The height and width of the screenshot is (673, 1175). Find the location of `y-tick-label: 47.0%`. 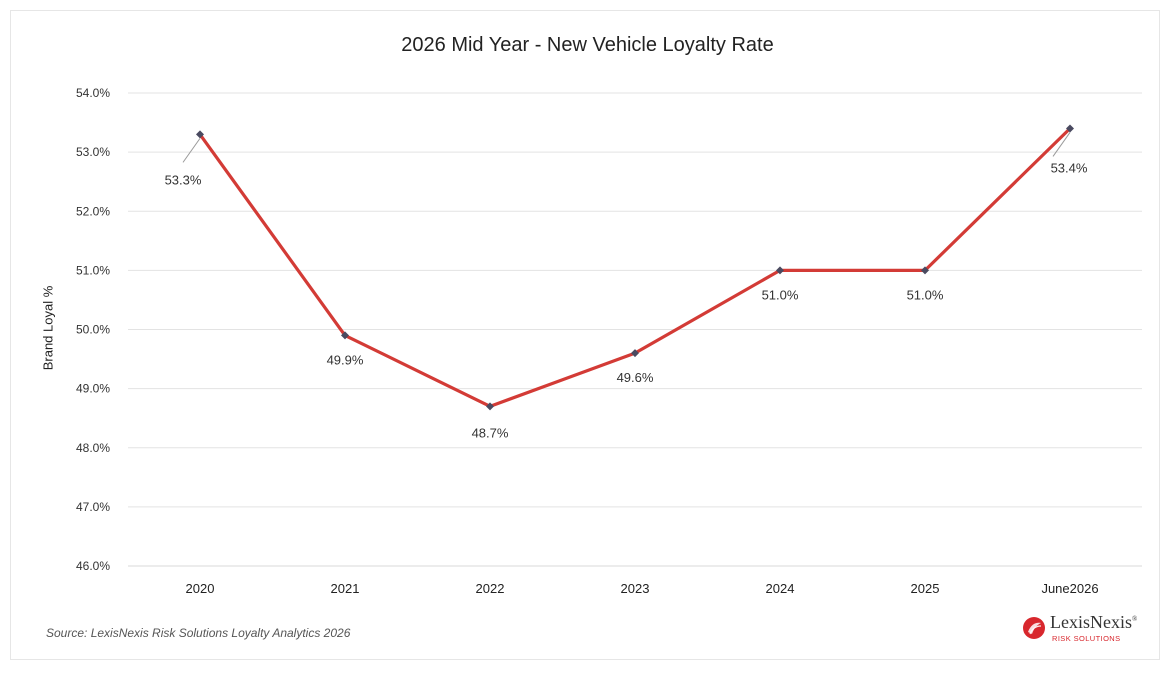

y-tick-label: 47.0% is located at coordinates (93, 507).